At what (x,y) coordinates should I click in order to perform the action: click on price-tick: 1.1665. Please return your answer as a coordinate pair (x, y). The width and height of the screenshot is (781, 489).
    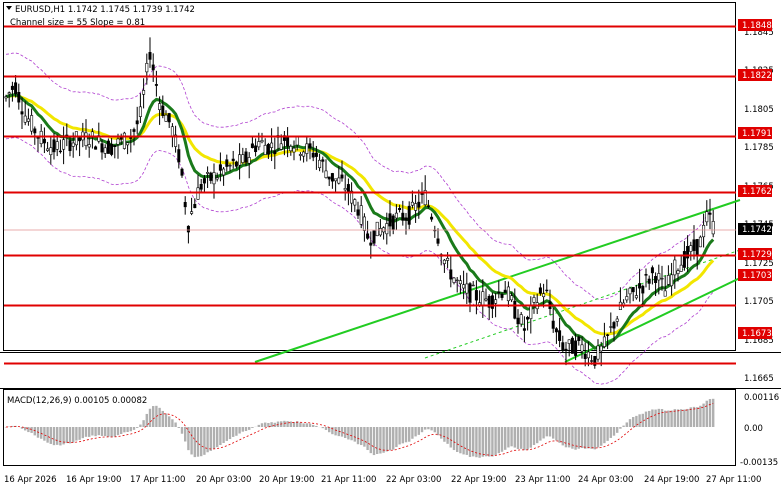
    Looking at the image, I should click on (759, 379).